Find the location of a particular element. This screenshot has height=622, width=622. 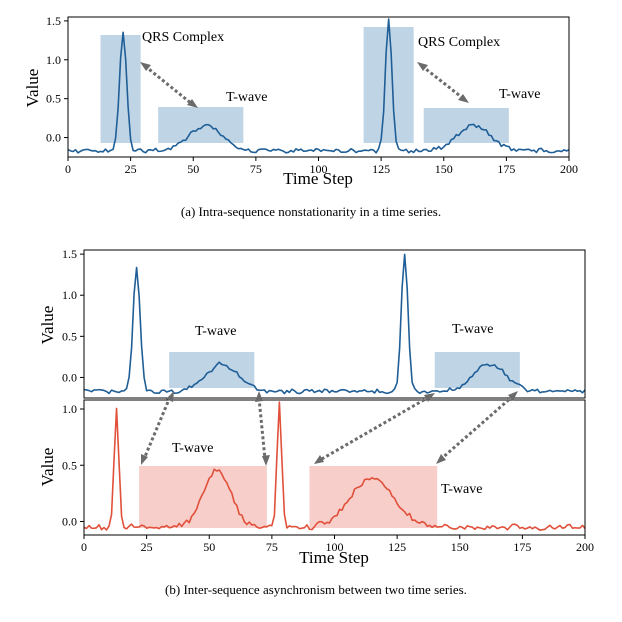

arrow-b2 is located at coordinates (262, 428).